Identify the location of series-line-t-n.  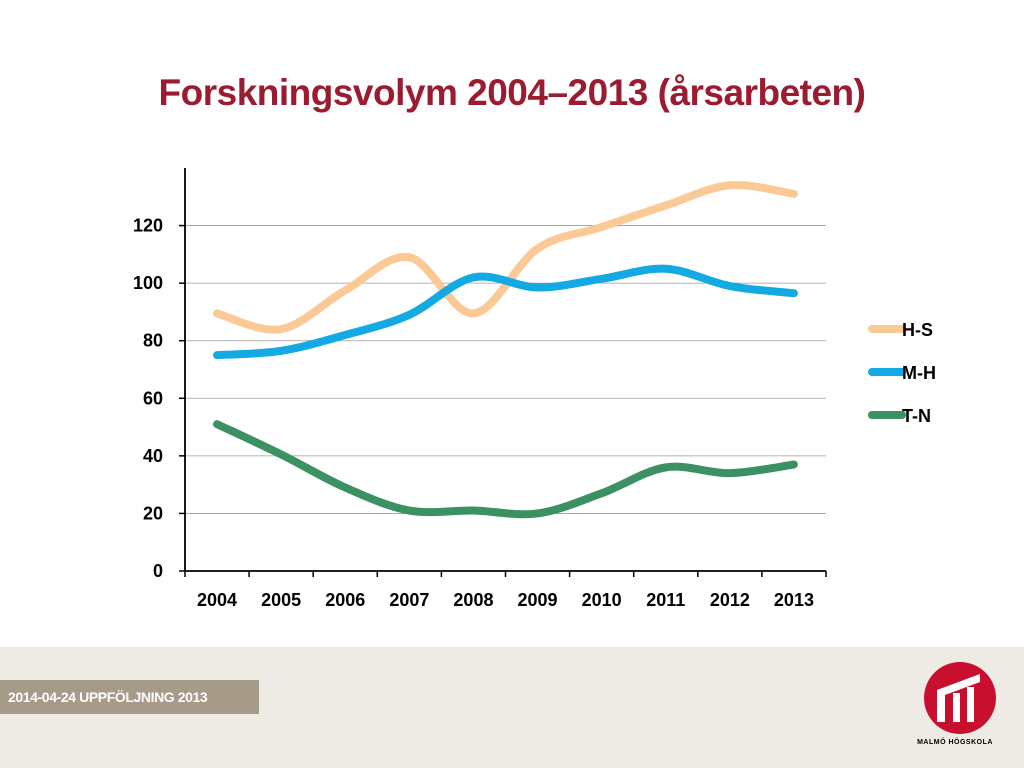
(505, 469).